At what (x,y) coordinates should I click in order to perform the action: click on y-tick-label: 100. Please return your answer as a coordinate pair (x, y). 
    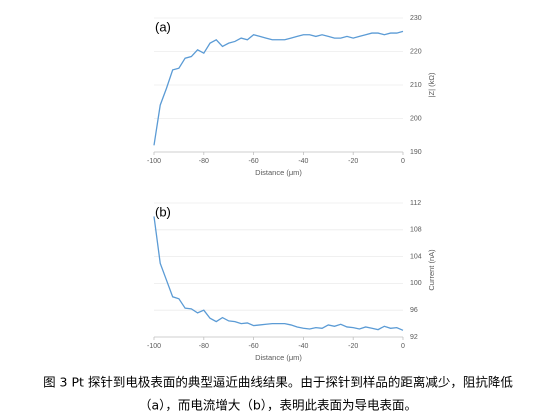
    Looking at the image, I should click on (416, 283).